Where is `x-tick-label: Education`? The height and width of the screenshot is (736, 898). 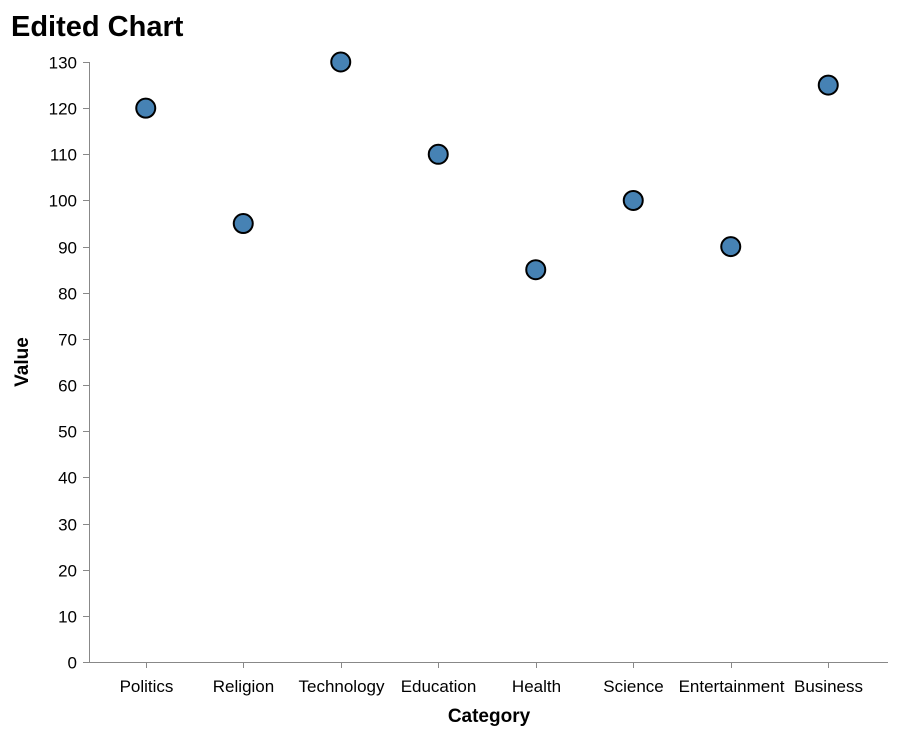 x-tick-label: Education is located at coordinates (439, 686).